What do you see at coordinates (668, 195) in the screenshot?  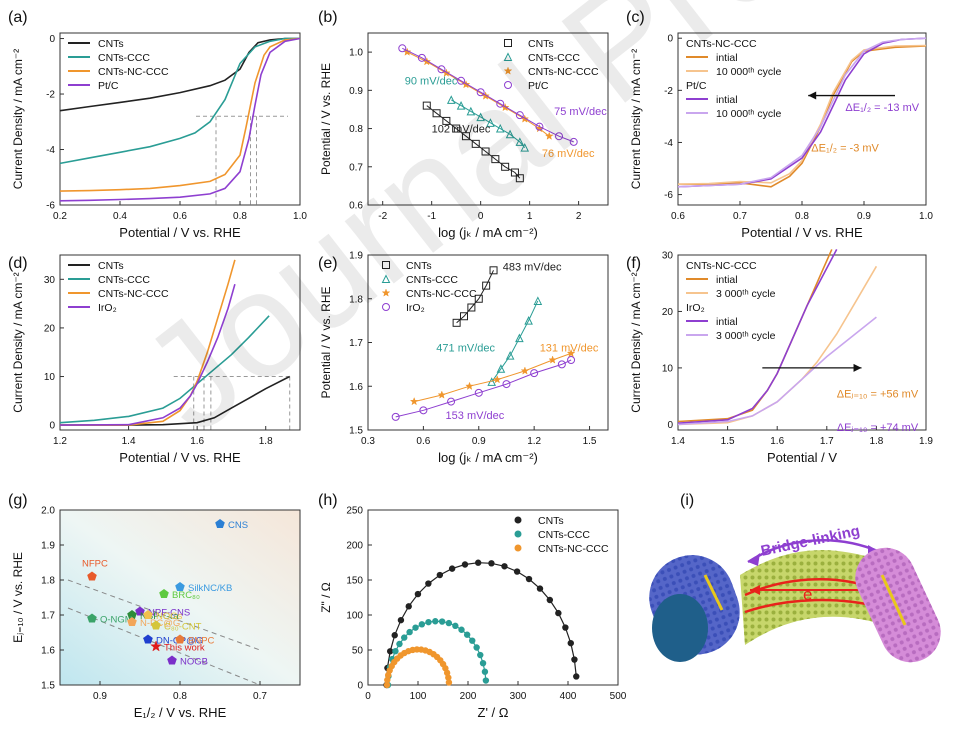 I see `y-tick-label: -6` at bounding box center [668, 195].